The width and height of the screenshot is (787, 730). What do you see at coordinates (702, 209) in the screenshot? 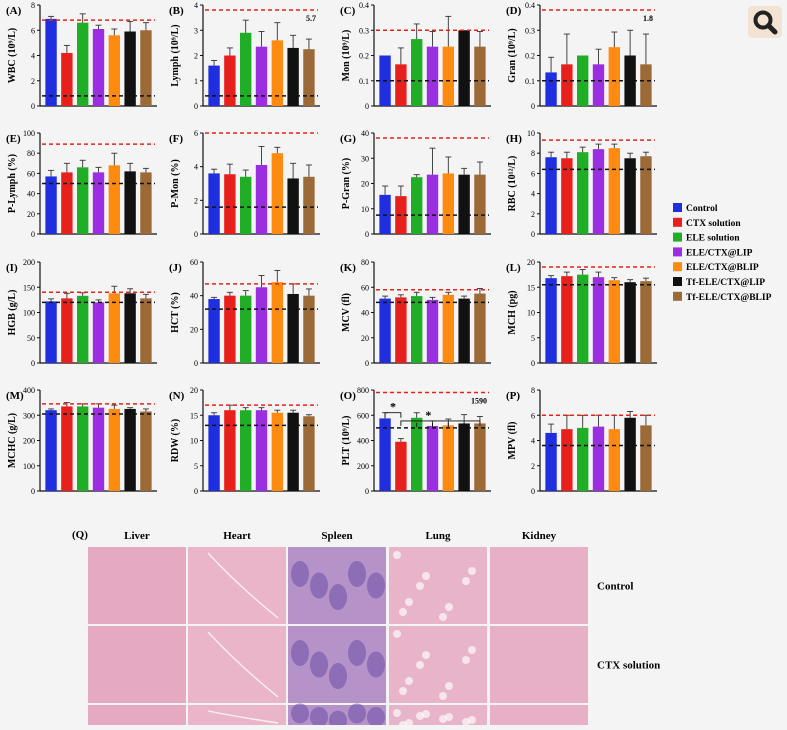
I see `legend-label: Control` at bounding box center [702, 209].